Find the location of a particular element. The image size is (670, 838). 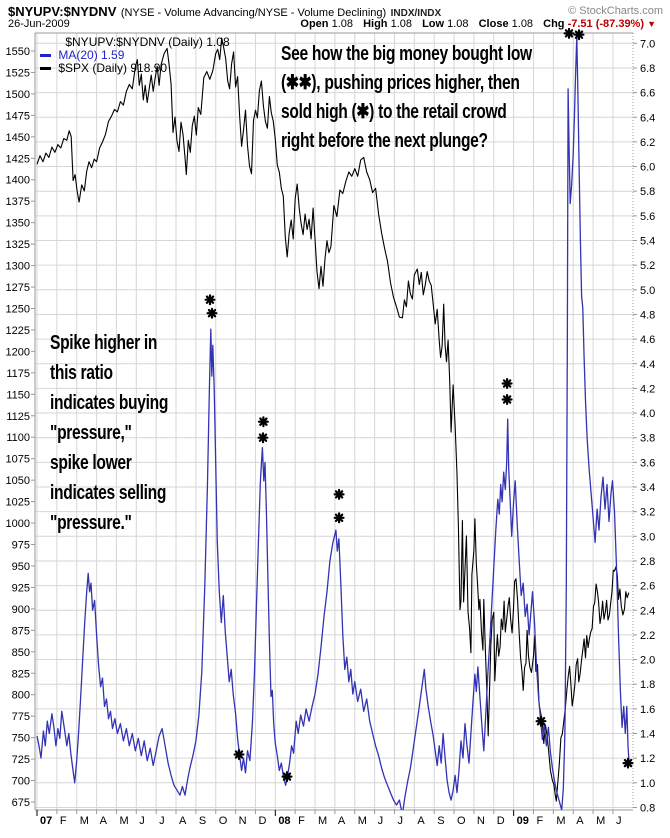

close-label: Close is located at coordinates (493, 24).